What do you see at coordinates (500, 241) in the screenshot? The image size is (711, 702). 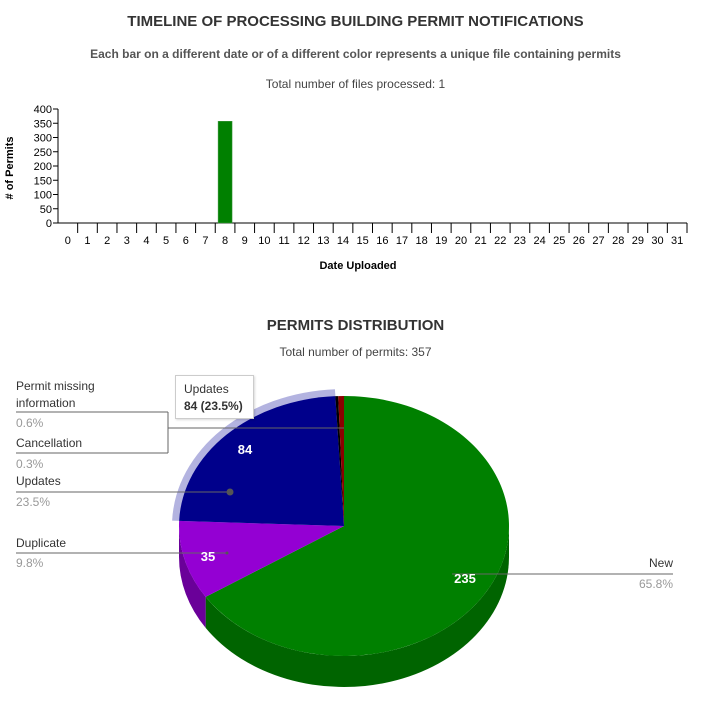 I see `x-tick-label: 22` at bounding box center [500, 241].